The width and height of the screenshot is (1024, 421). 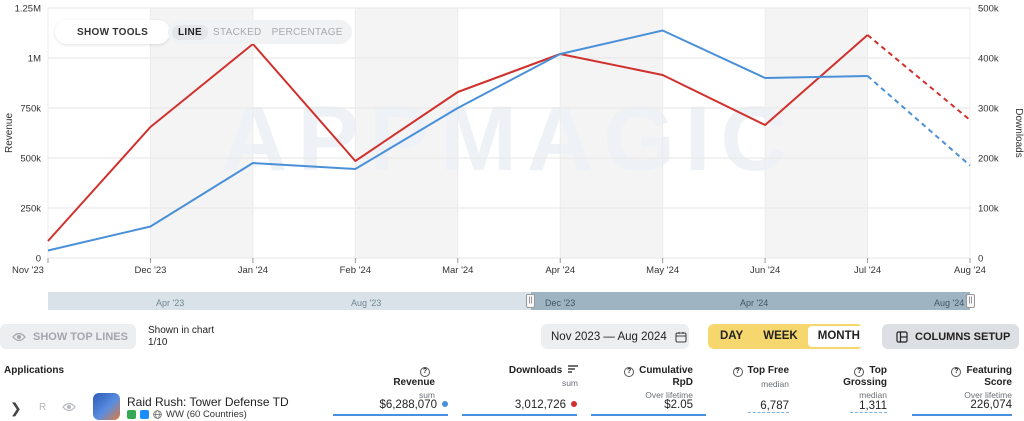 I want to click on y-tick-label: 1M, so click(x=34, y=59).